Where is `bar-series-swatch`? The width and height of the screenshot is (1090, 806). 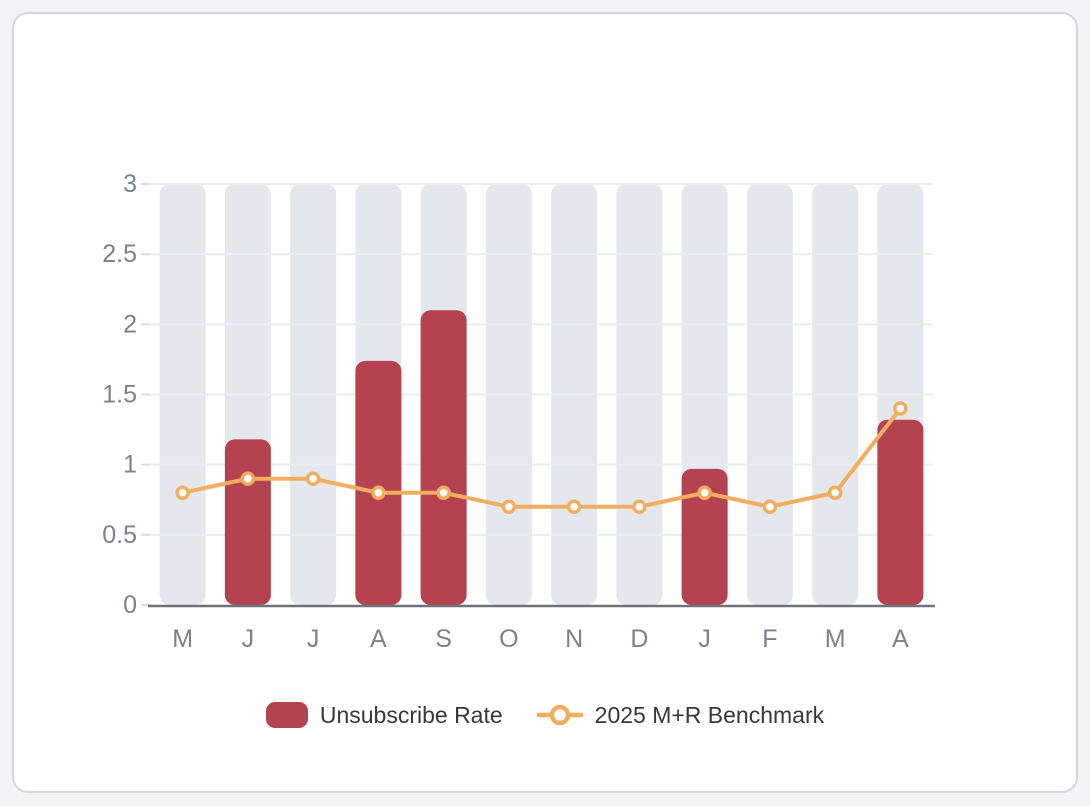
bar-series-swatch is located at coordinates (286, 715).